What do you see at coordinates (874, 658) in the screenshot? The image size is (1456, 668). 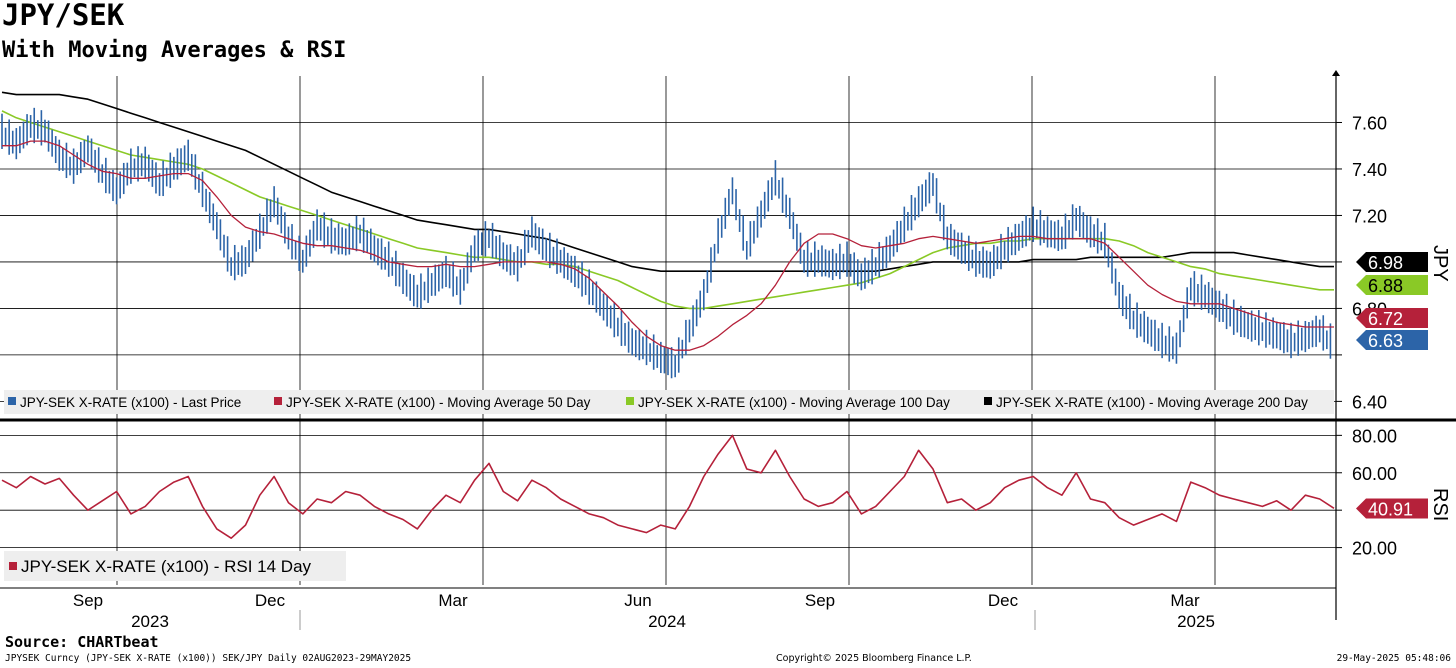 I see `footer-copyright: Copyright© 2025 Bloomberg Finance L.P.` at bounding box center [874, 658].